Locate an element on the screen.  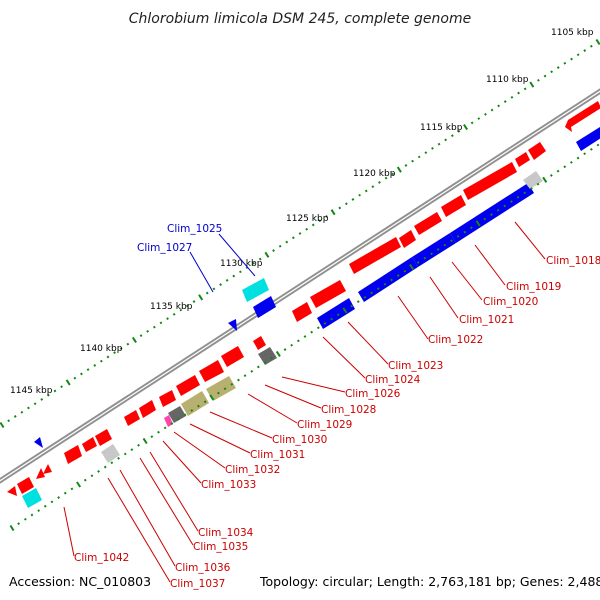
feature-gray is located at coordinates (533, 180).